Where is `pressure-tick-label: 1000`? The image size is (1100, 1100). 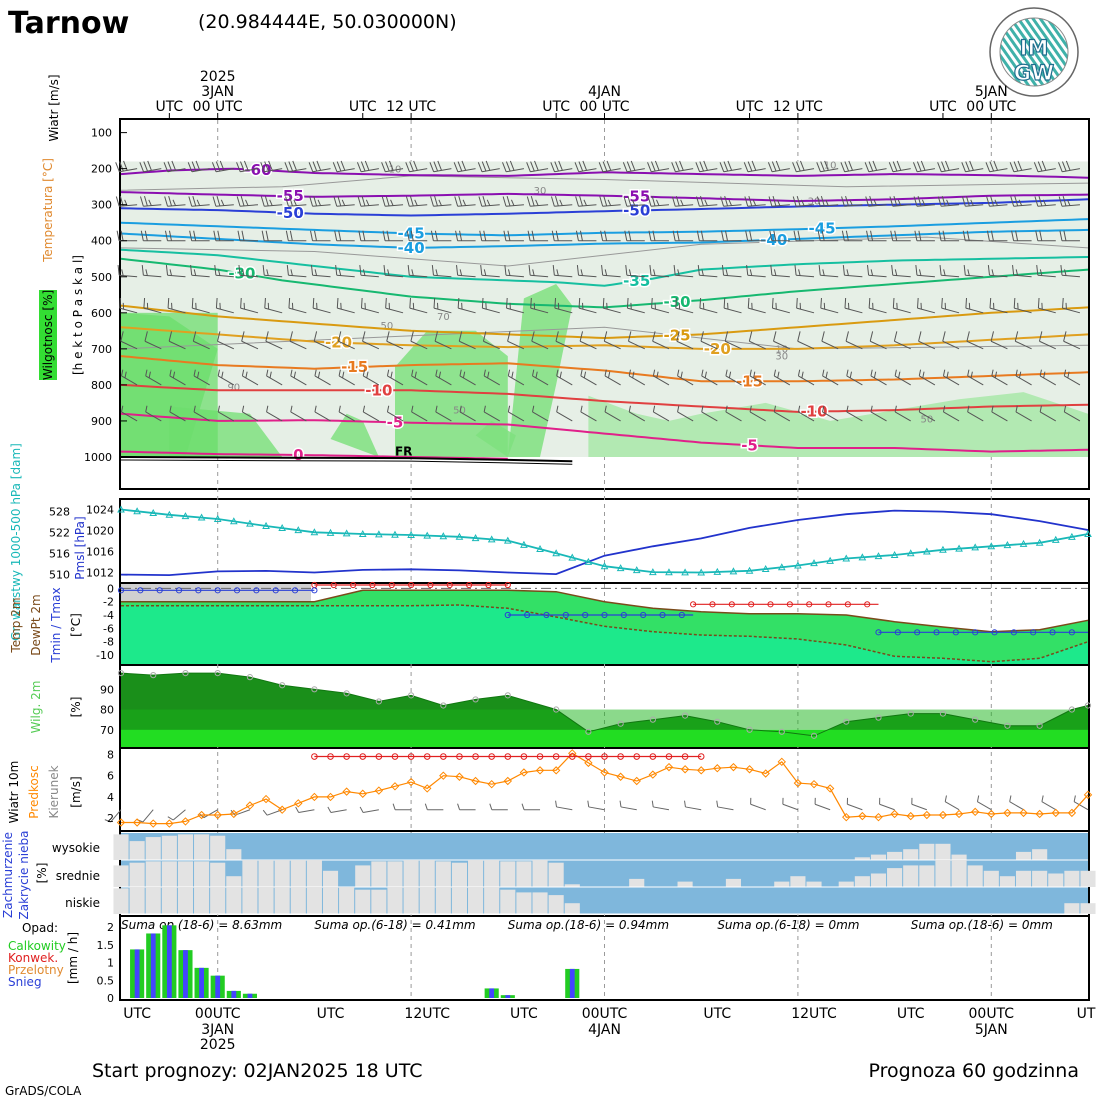 pressure-tick-label: 1000 is located at coordinates (98, 457).